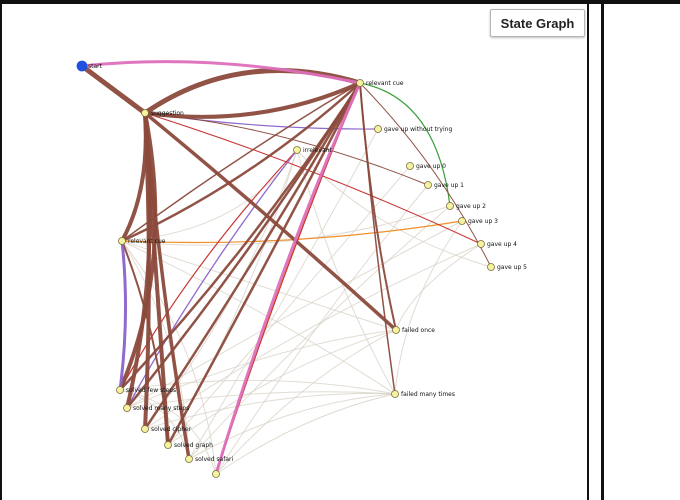 The height and width of the screenshot is (500, 680). Describe the element at coordinates (171, 429) in the screenshot. I see `node-label: solved cipher` at that location.